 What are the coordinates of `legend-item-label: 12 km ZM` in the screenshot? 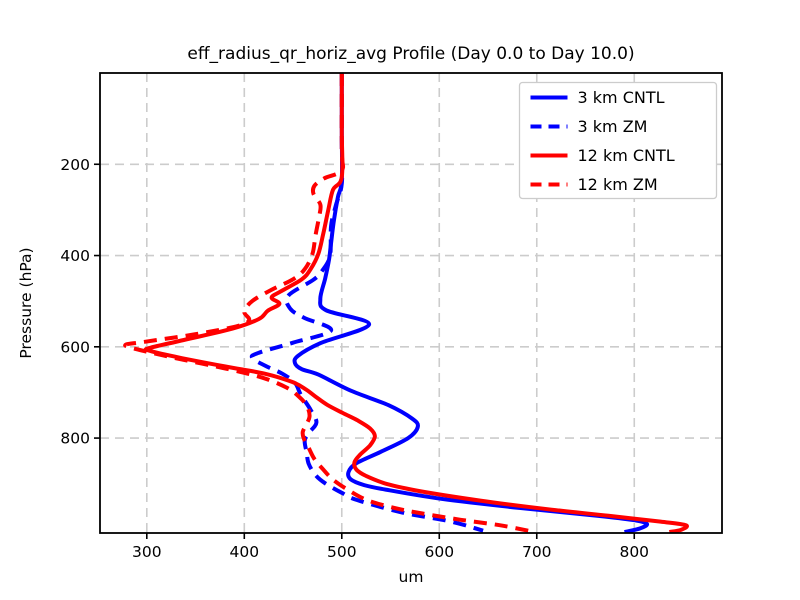 It's located at (618, 184).